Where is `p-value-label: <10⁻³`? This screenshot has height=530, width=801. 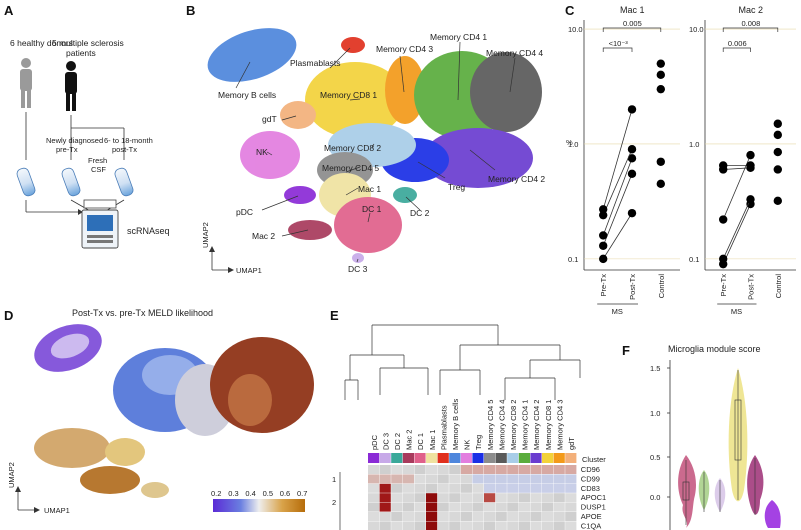 p-value-label: <10⁻³ is located at coordinates (619, 43).